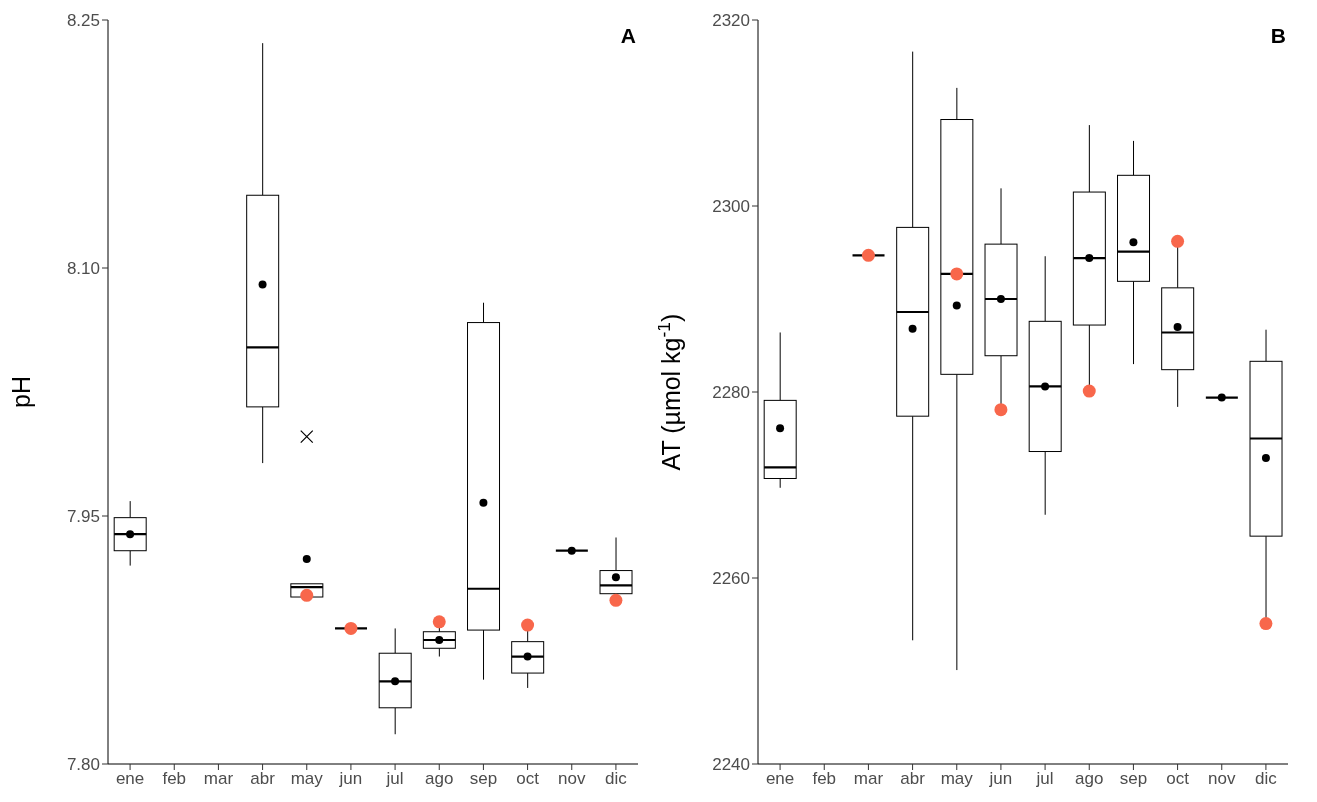 The width and height of the screenshot is (1317, 802). Describe the element at coordinates (731, 579) in the screenshot. I see `y-tick-label: 2260` at that location.